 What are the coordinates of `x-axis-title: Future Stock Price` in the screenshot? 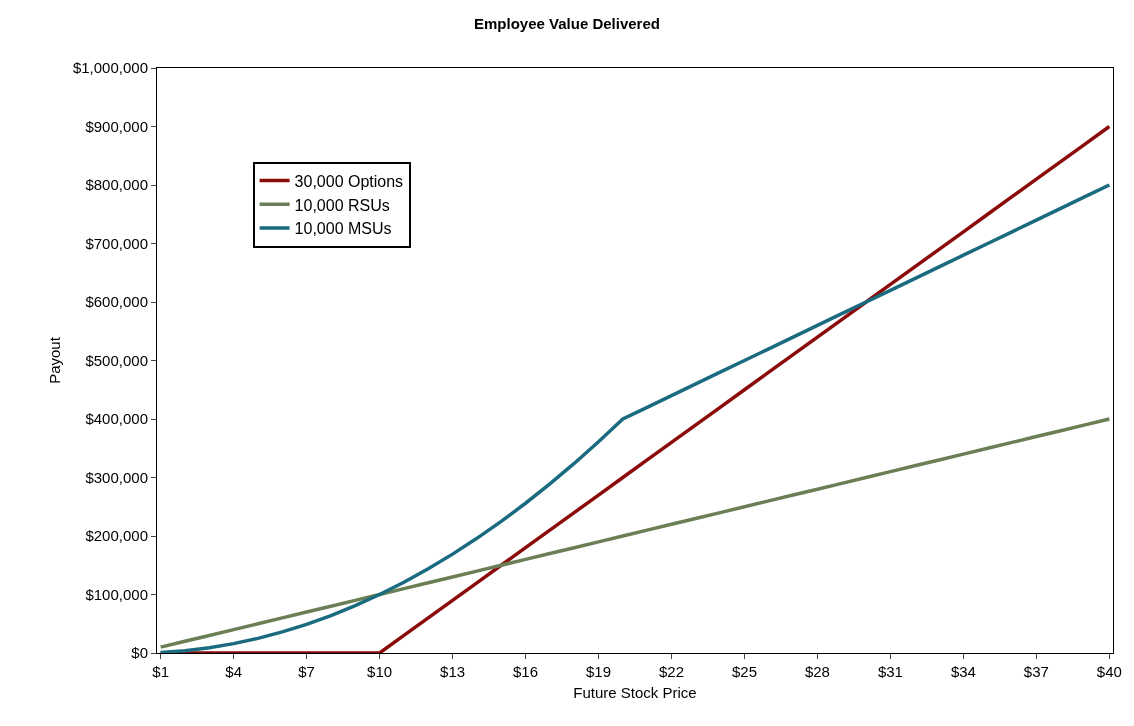 It's located at (635, 692).